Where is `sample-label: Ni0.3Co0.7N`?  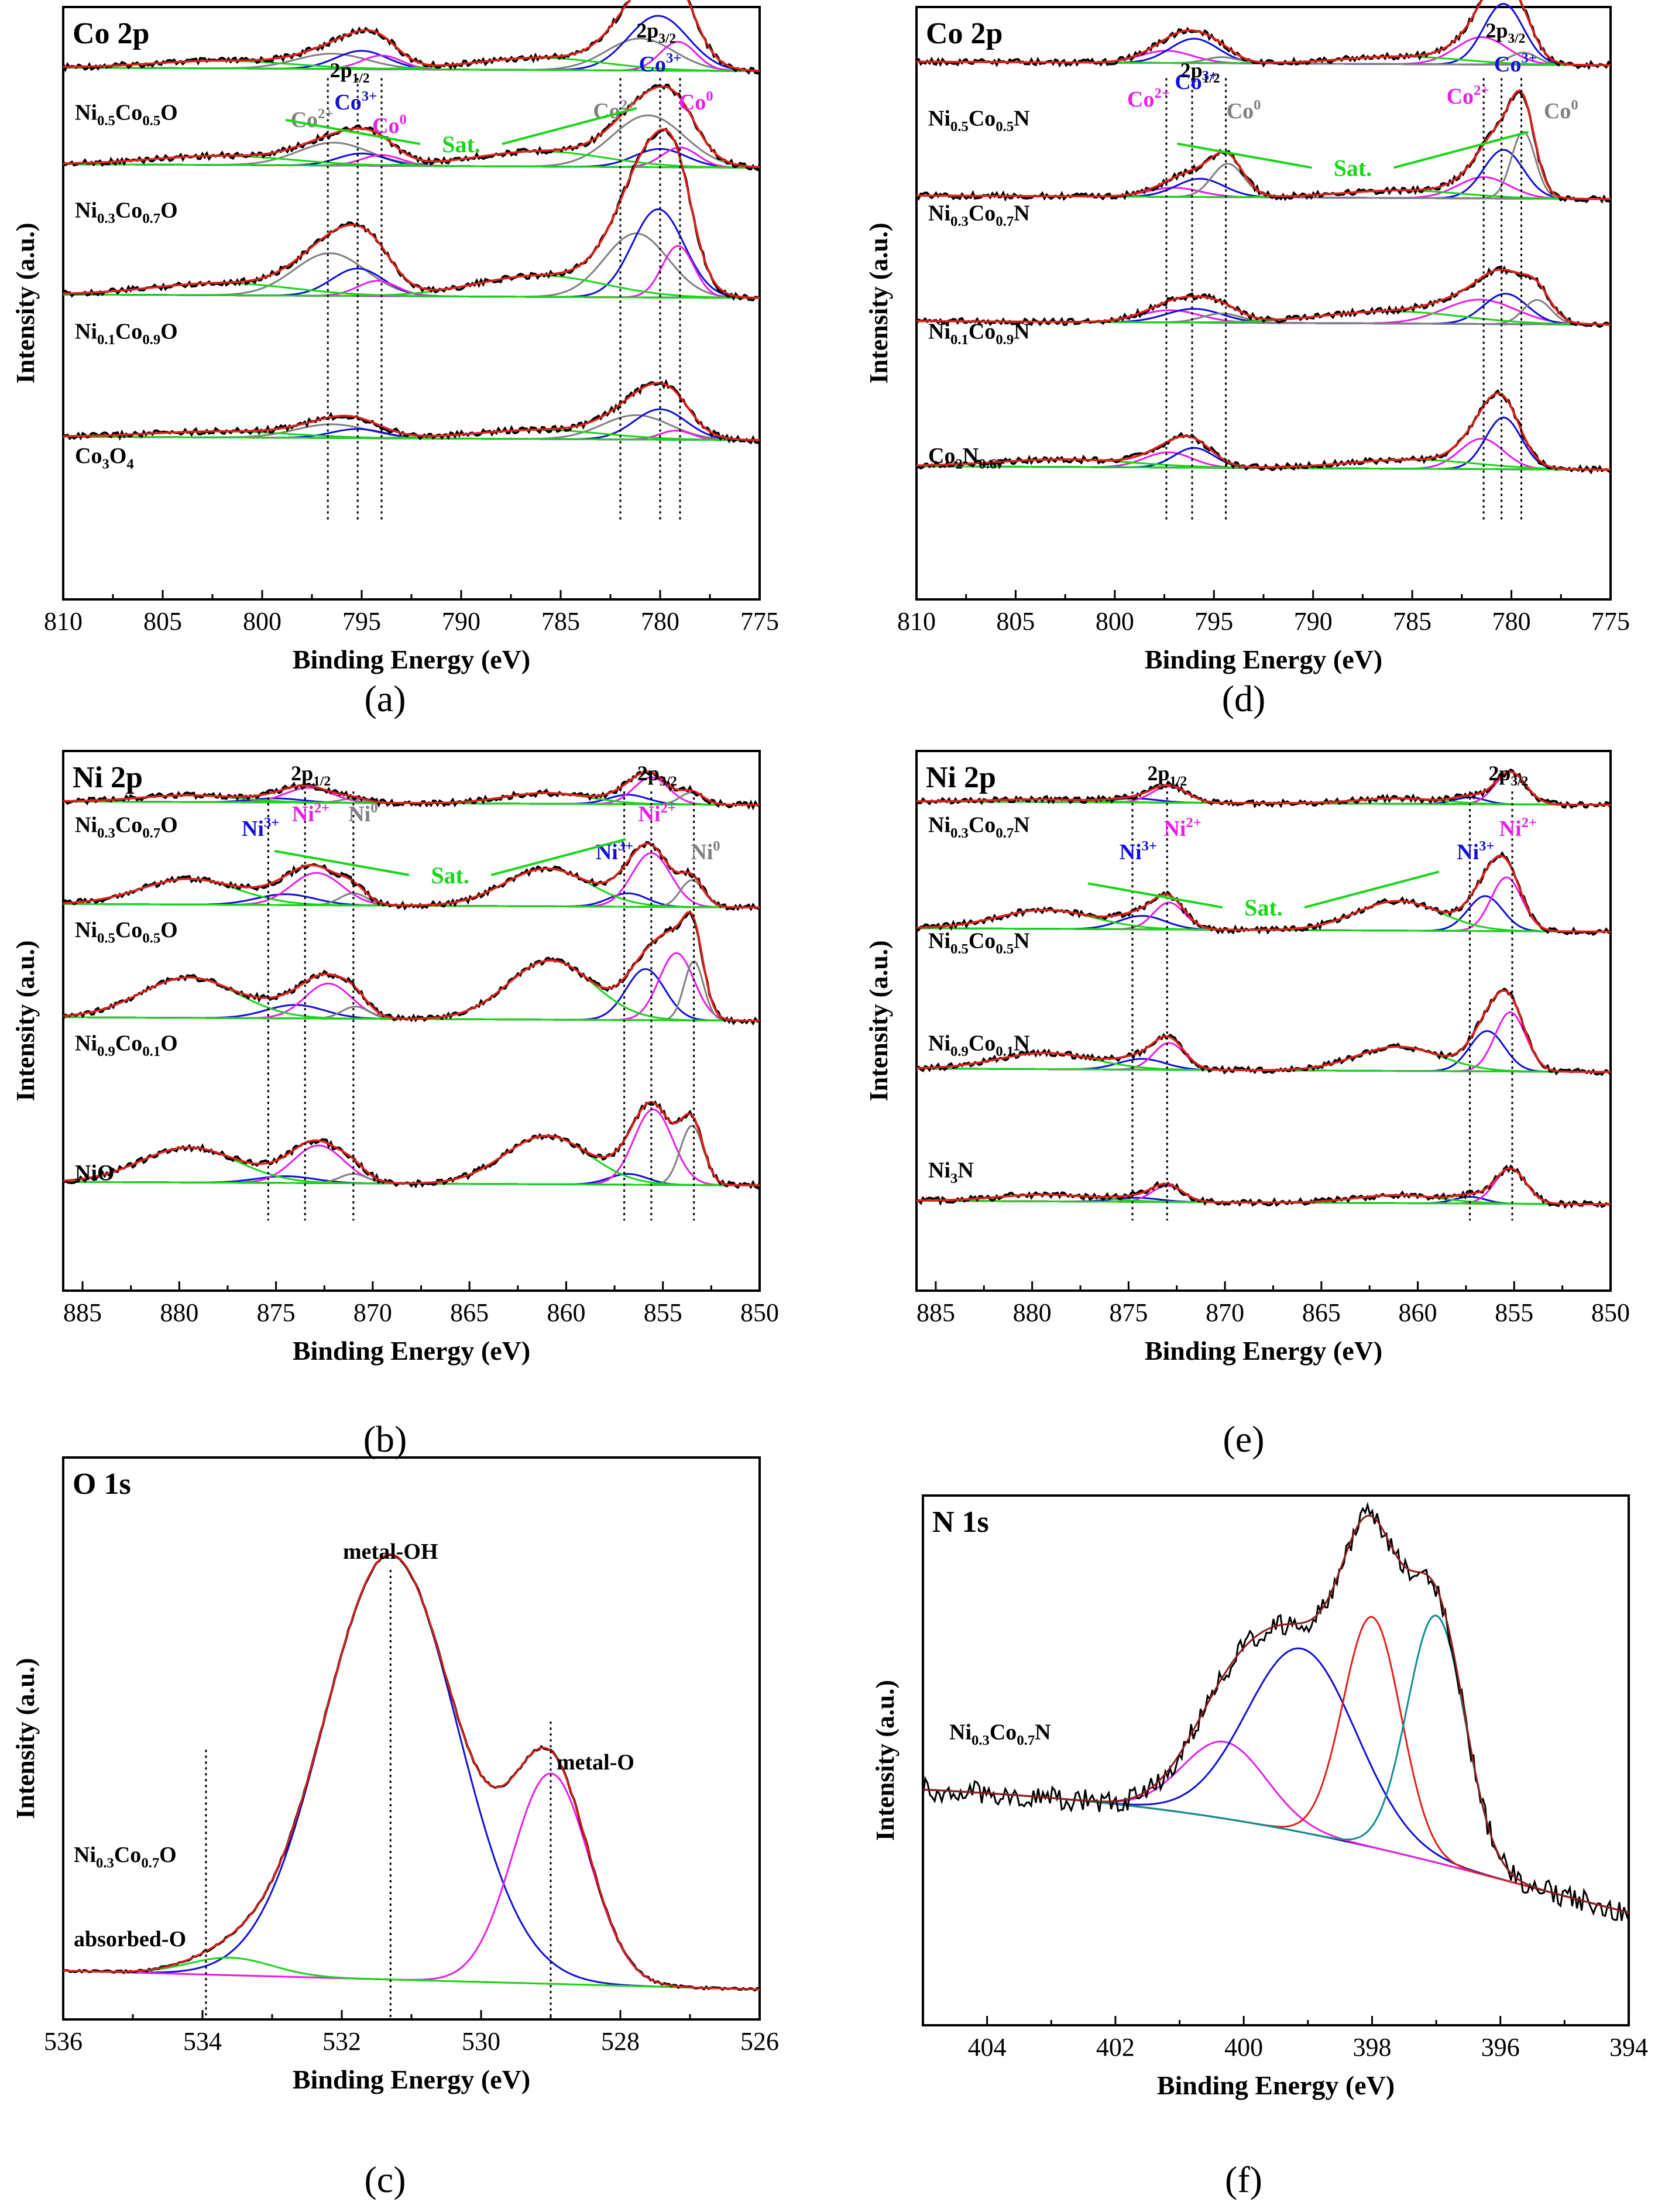 sample-label: Ni0.3Co0.7N is located at coordinates (1000, 1734).